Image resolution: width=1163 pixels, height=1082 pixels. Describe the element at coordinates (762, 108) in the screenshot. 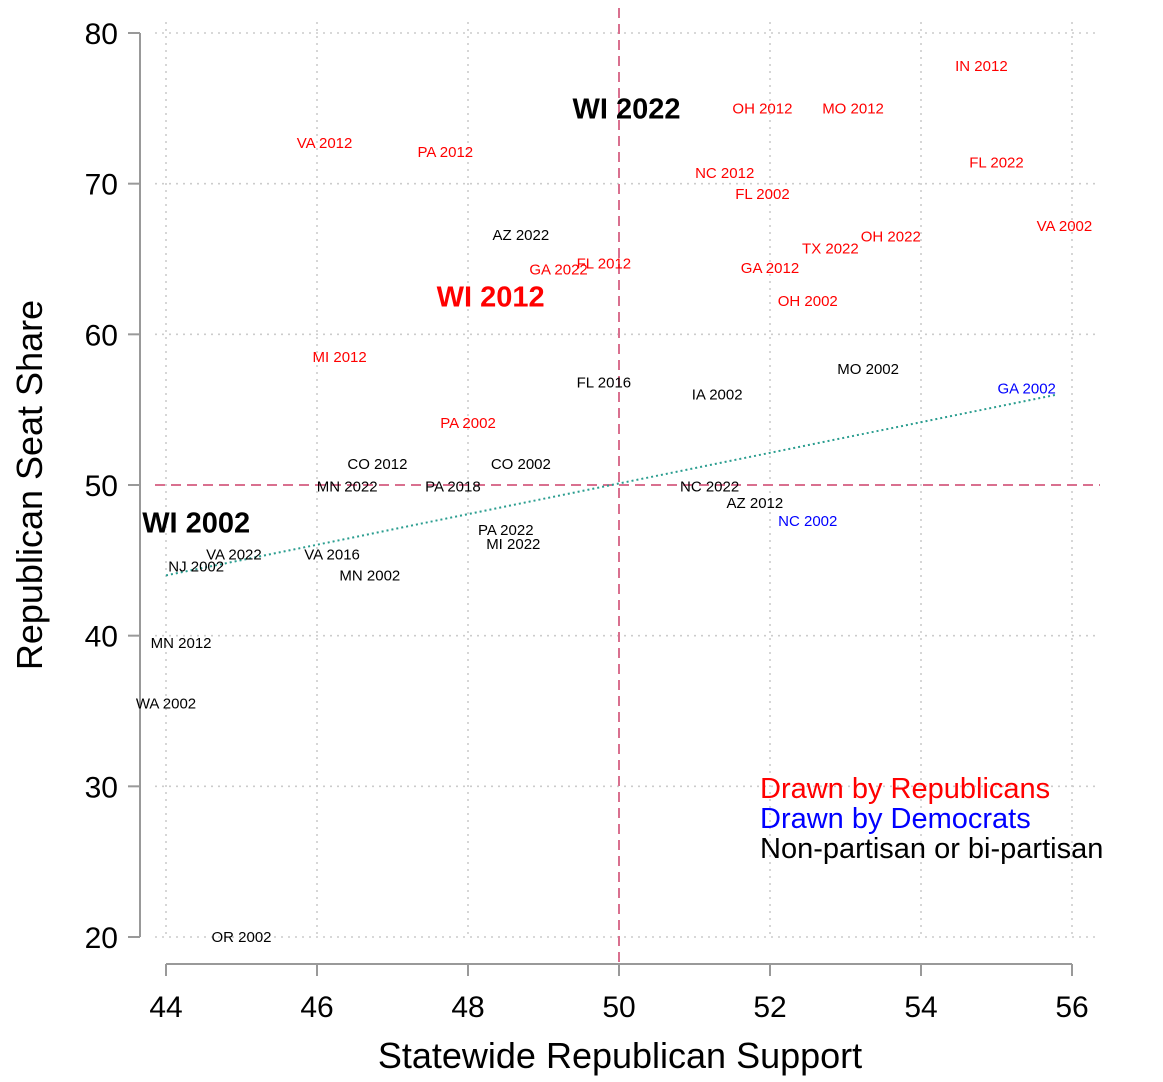

I see `point-label: OH 2012` at that location.